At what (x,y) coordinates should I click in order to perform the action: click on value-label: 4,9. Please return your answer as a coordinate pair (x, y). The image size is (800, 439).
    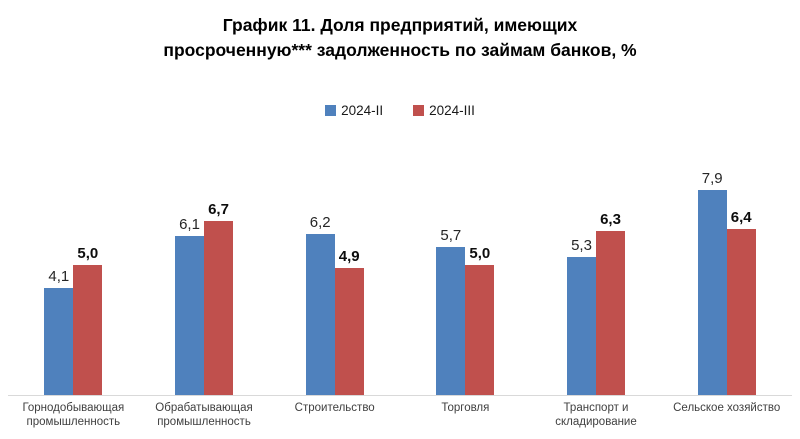
    Looking at the image, I should click on (349, 256).